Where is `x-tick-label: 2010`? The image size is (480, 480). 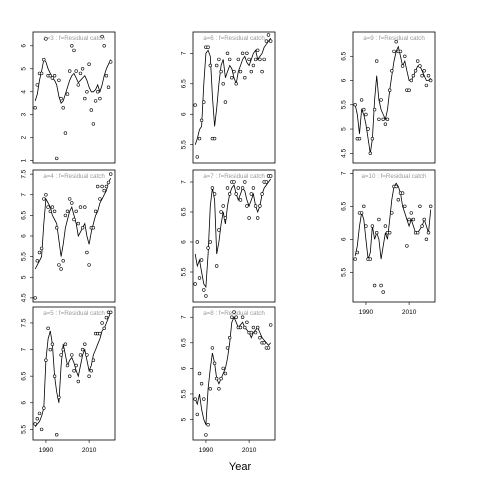
x-tick-label: 2010 is located at coordinates (249, 450).